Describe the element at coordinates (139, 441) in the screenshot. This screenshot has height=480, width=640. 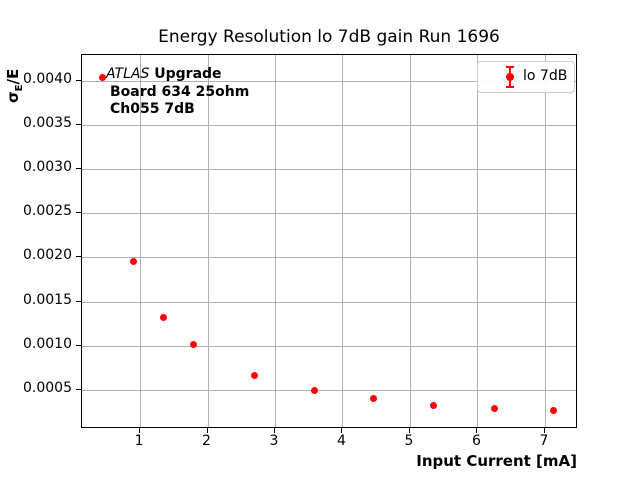
I see `x-tick-label: 1` at that location.